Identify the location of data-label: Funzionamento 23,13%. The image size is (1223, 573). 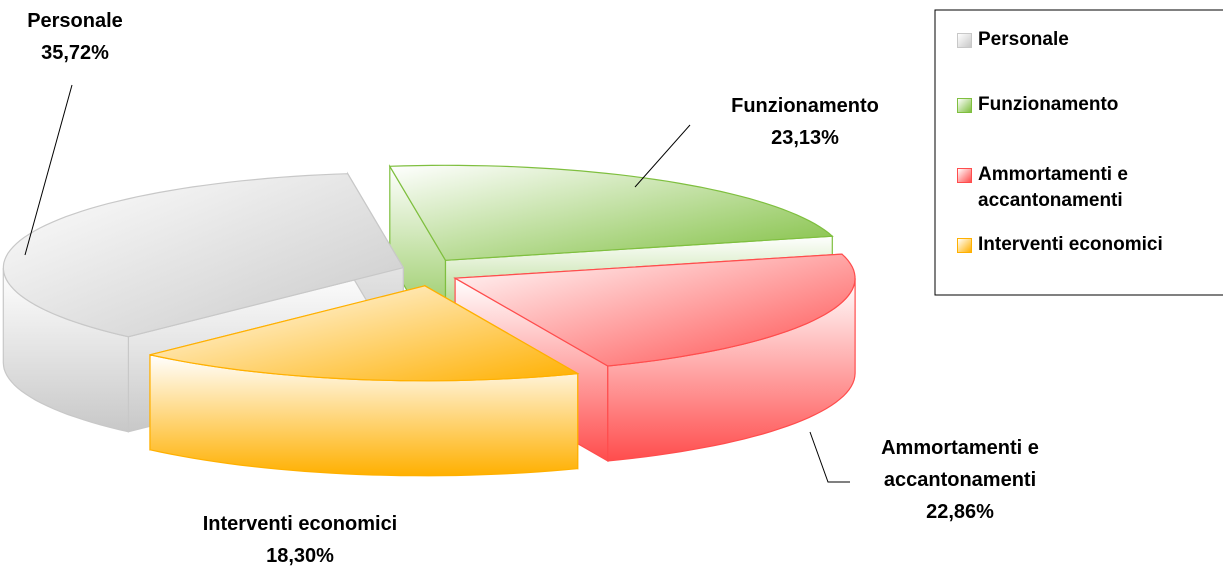
(805, 122).